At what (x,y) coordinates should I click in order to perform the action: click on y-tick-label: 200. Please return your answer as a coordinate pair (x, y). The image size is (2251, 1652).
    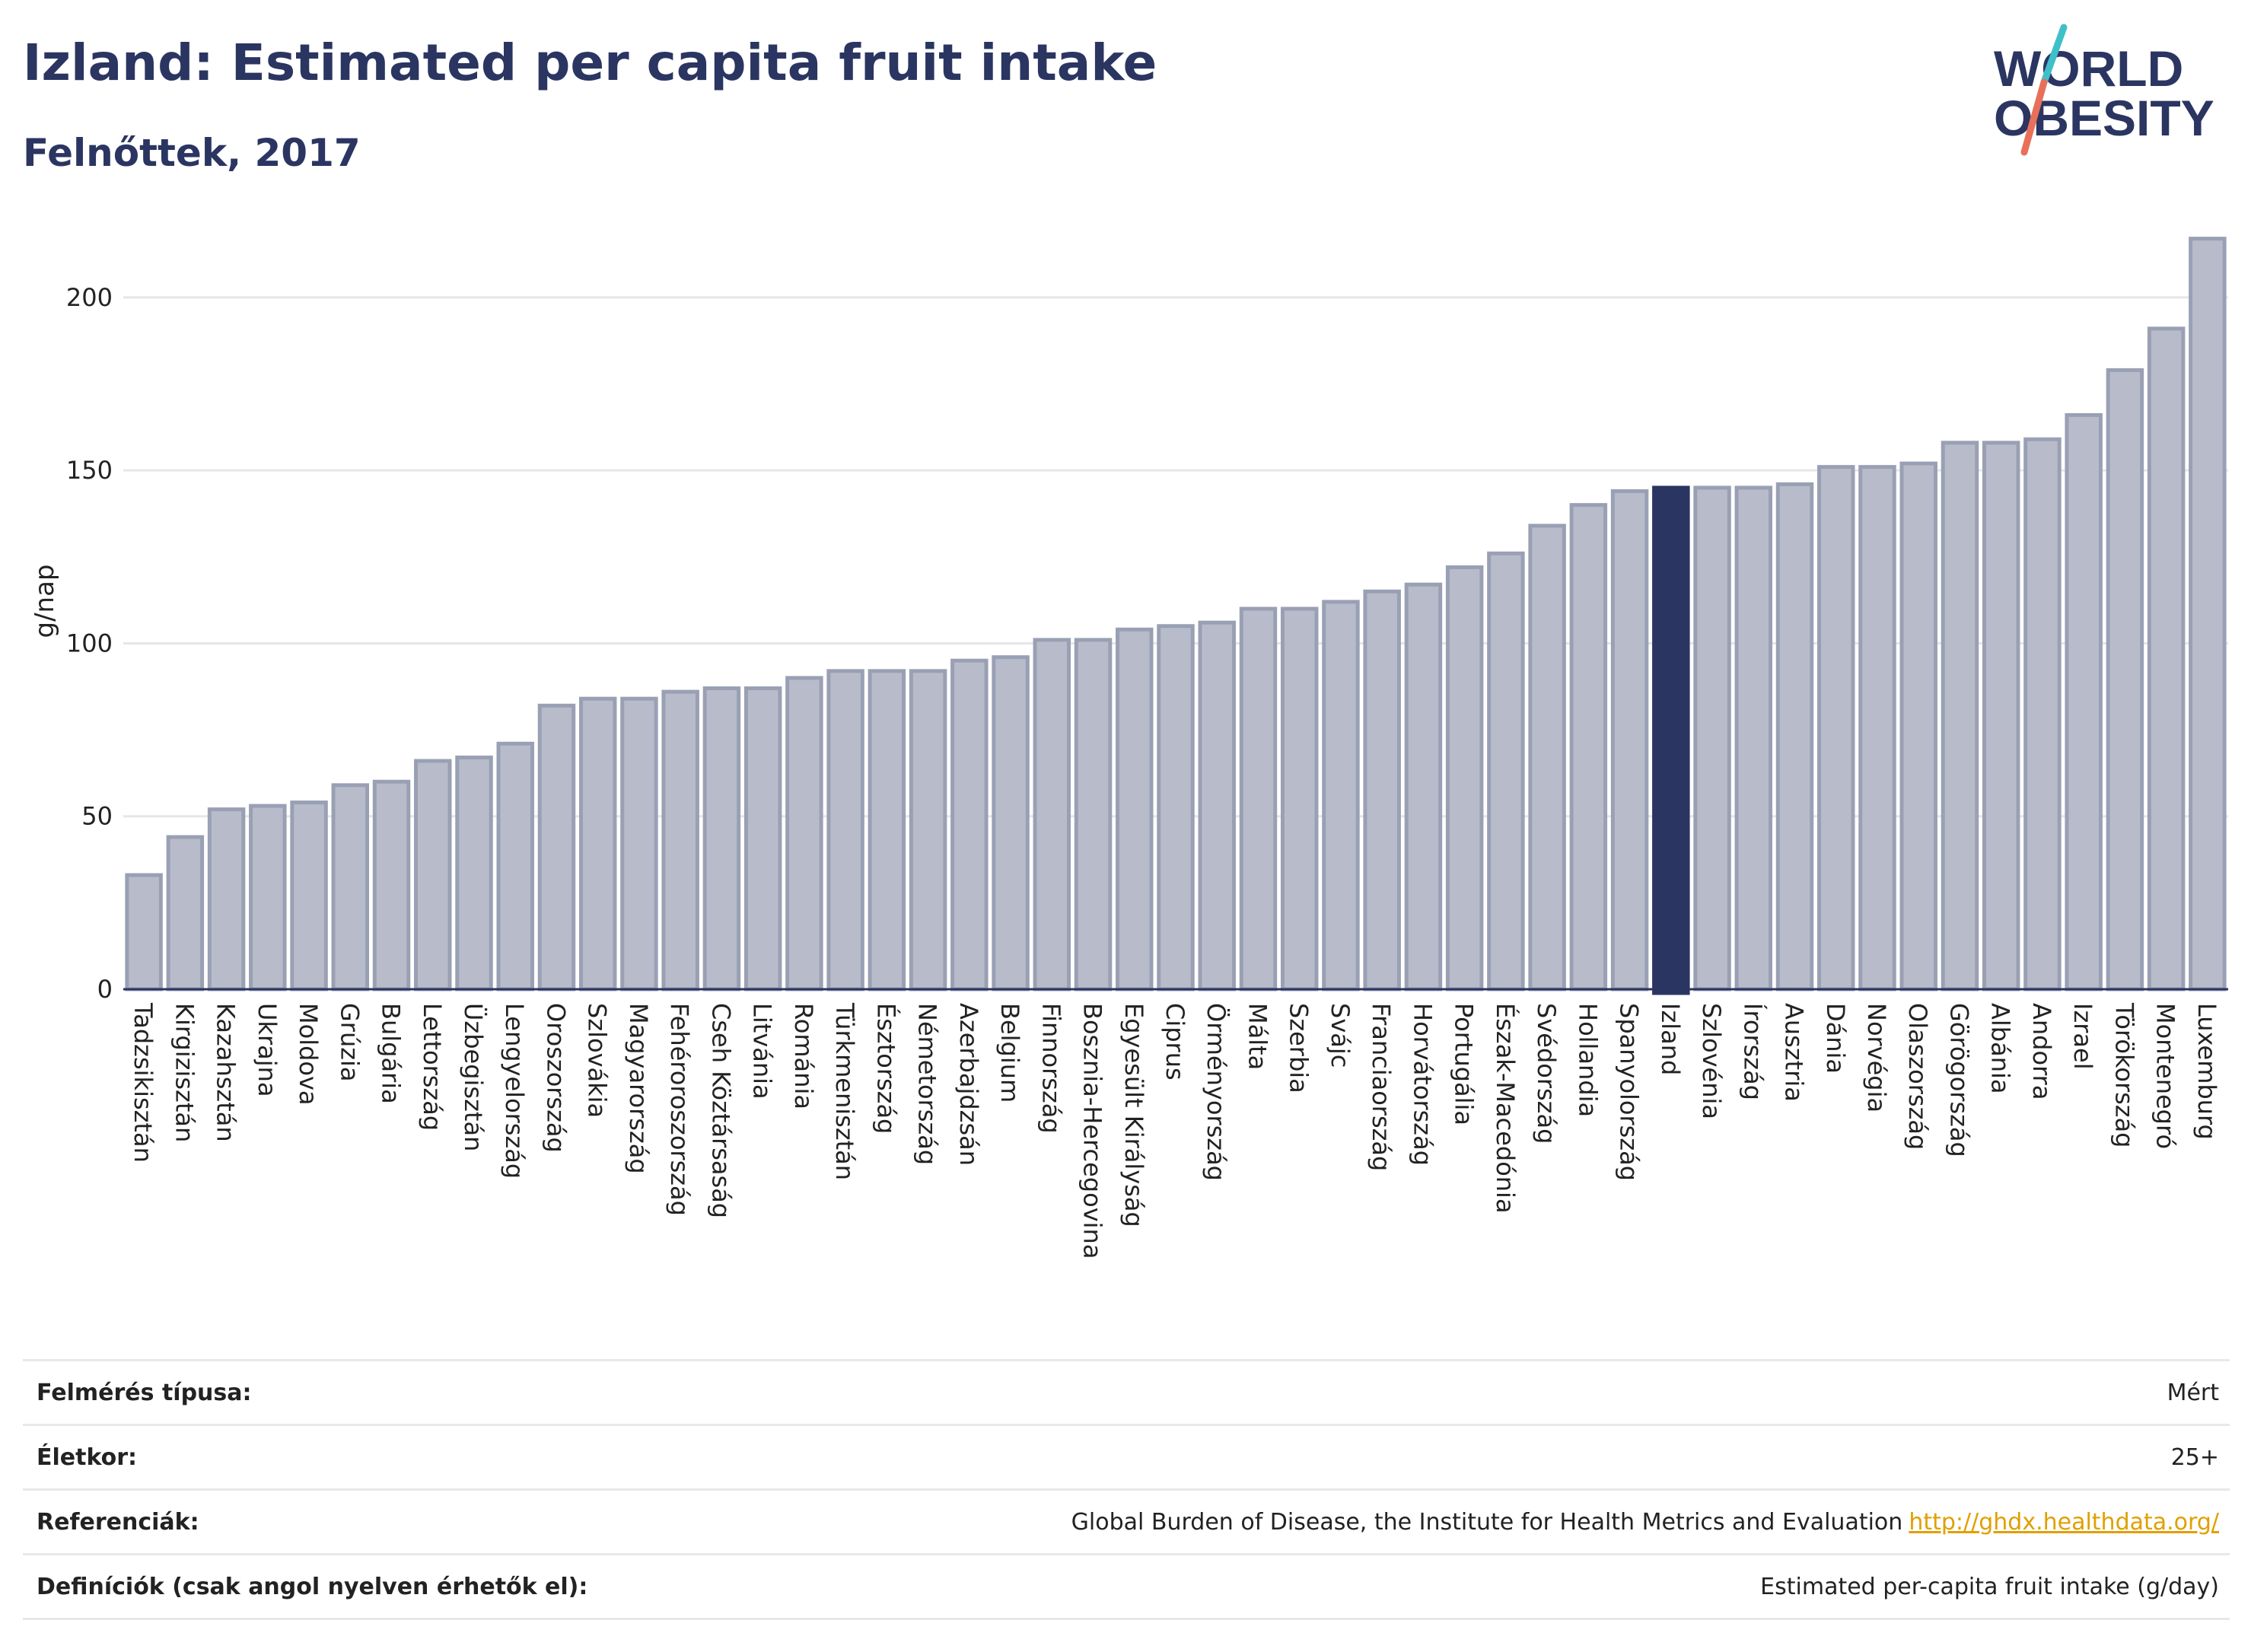
    Looking at the image, I should click on (89, 297).